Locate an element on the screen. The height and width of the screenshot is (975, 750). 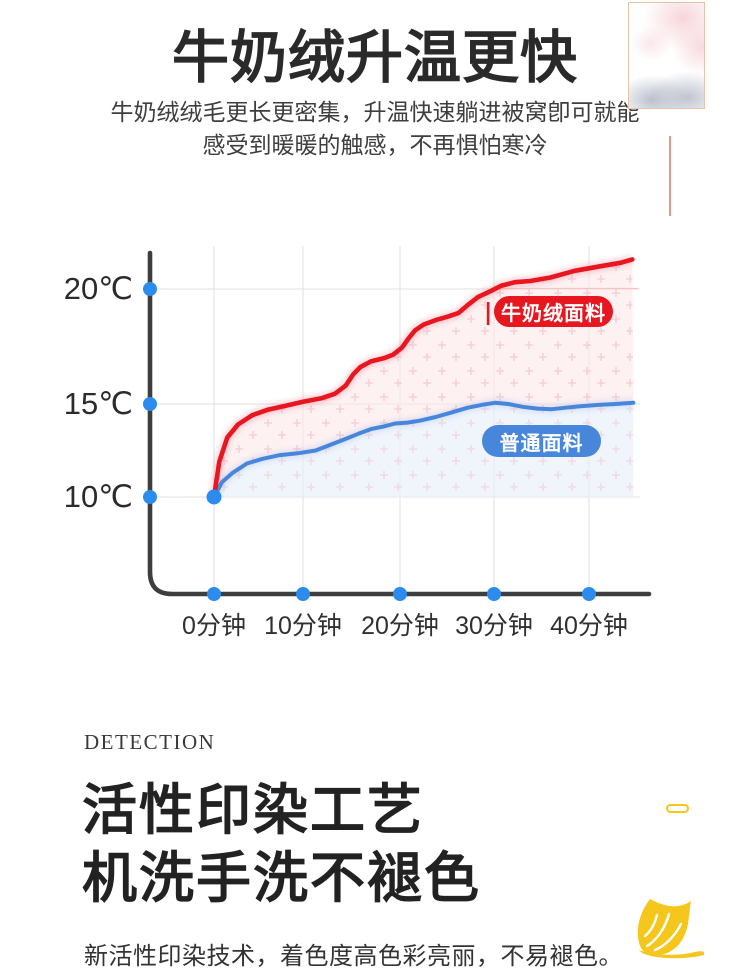
y-tick-15c: 15℃ is located at coordinates (98, 403).